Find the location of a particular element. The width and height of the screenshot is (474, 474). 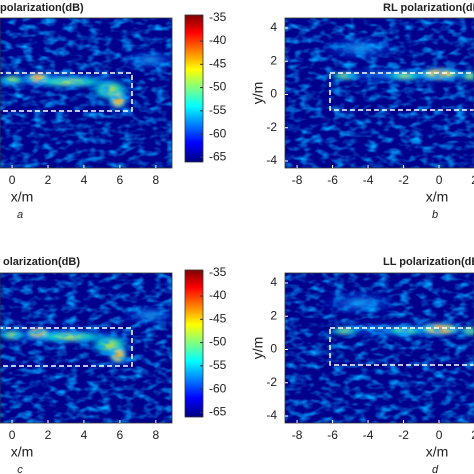

panel-caption: b is located at coordinates (435, 215).